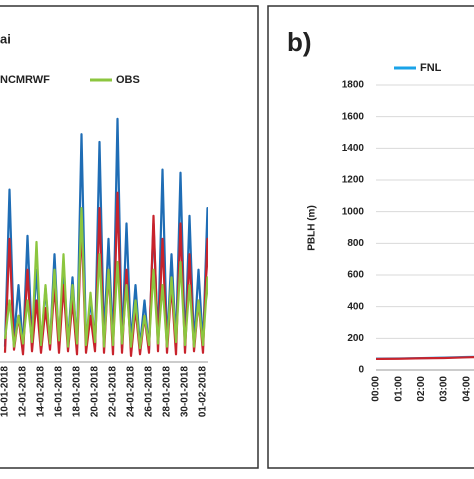 The height and width of the screenshot is (479, 474). Describe the element at coordinates (41, 392) in the screenshot. I see `x-tick-label: 14-01-2018` at that location.